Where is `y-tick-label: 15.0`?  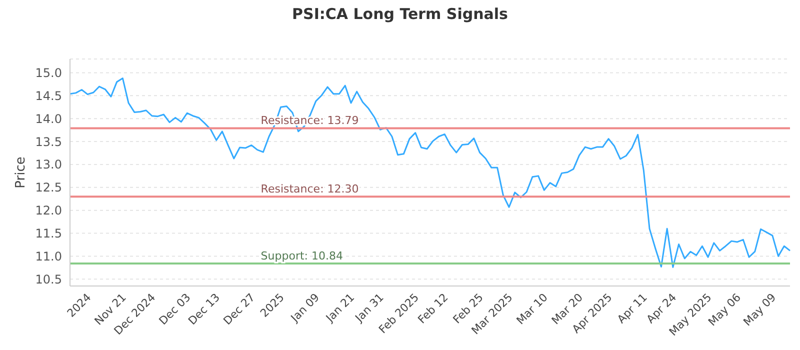 y-tick-label: 15.0 is located at coordinates (48, 73).